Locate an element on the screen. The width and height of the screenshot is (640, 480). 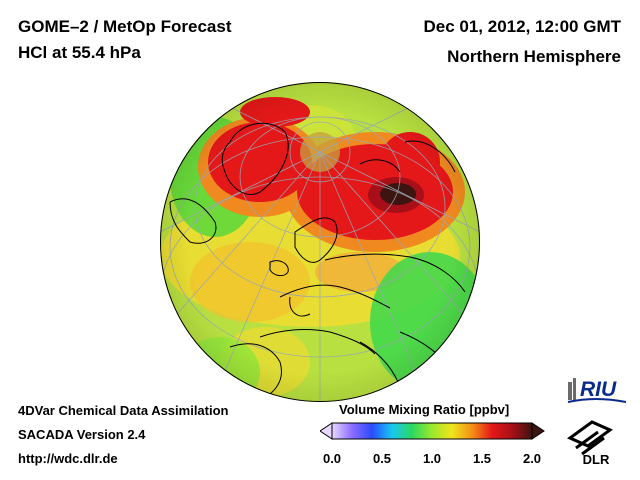
map-subtitle: HCl at 55.4 hPa is located at coordinates (79, 52).